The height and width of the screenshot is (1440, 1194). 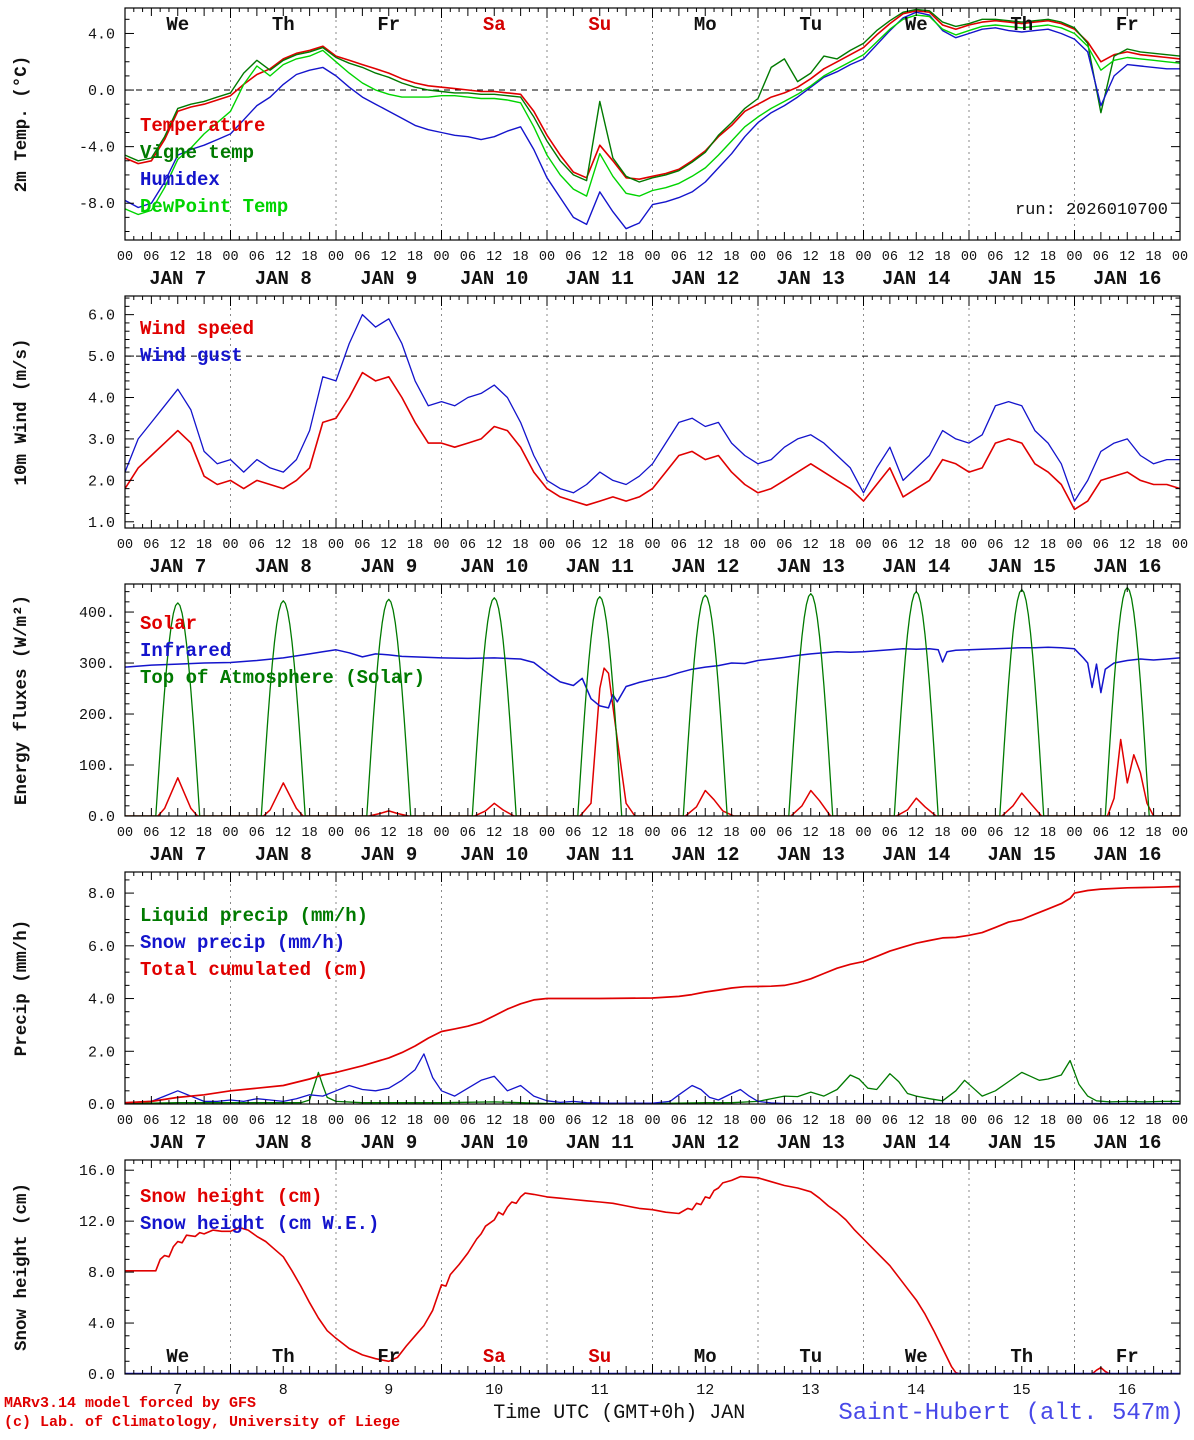 What do you see at coordinates (22, 988) in the screenshot?
I see `svg-text: Precip (mm/h)` at bounding box center [22, 988].